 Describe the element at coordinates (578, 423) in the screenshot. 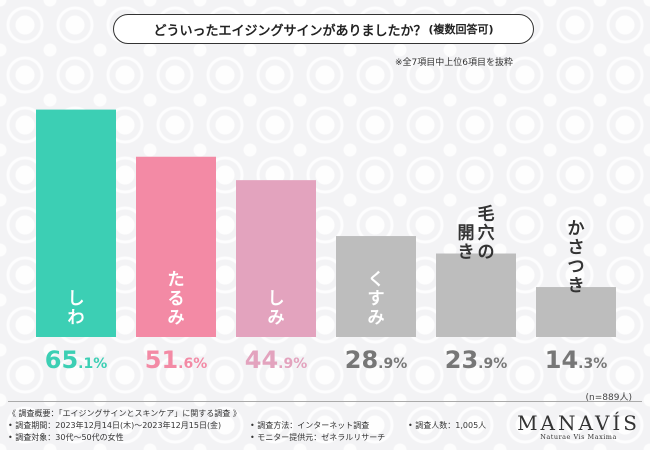

I see `logo-wordmark: MANAVÍS` at that location.